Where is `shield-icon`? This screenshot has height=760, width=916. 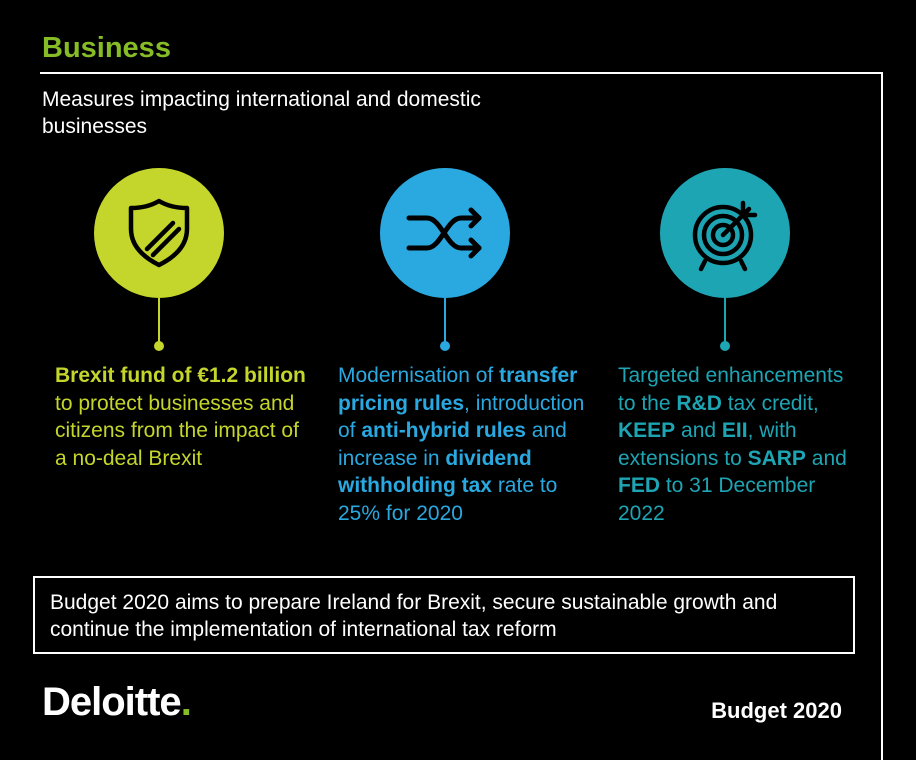 shield-icon is located at coordinates (159, 233).